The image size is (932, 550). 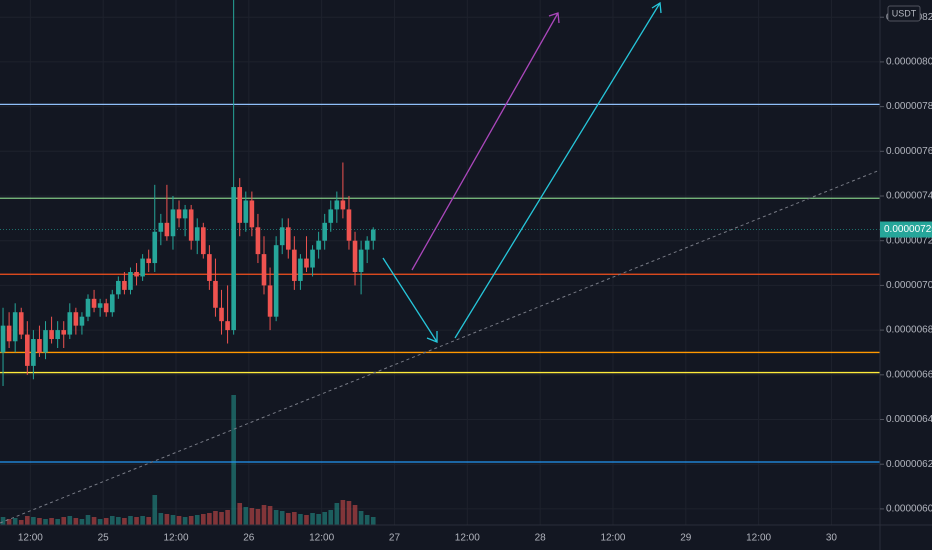 What do you see at coordinates (395, 538) in the screenshot?
I see `x-tick-label: 27` at bounding box center [395, 538].